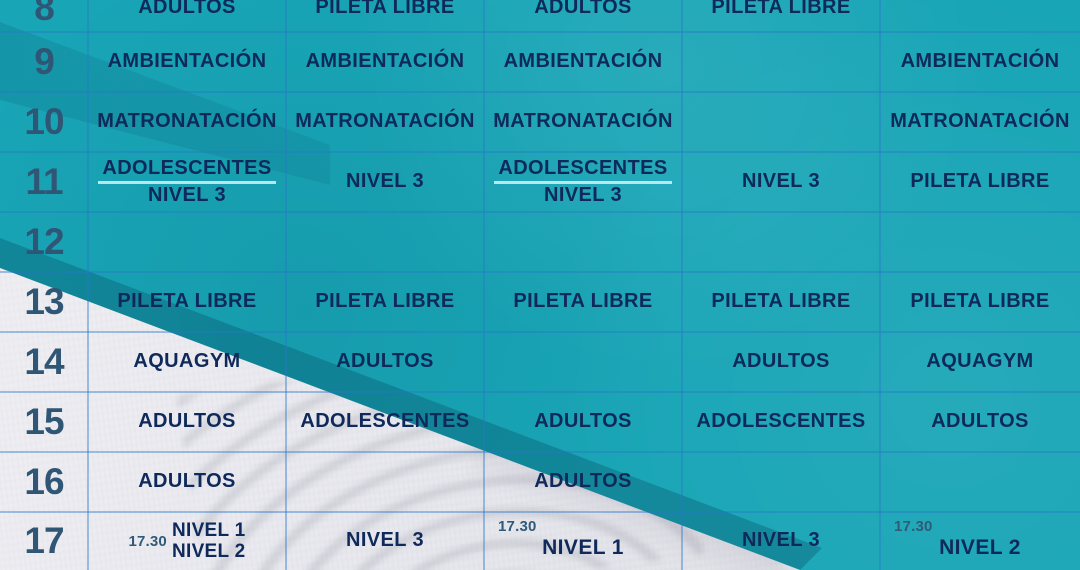 The image size is (1080, 570). Describe the element at coordinates (44, 14) in the screenshot. I see `hour-cell: 8` at that location.